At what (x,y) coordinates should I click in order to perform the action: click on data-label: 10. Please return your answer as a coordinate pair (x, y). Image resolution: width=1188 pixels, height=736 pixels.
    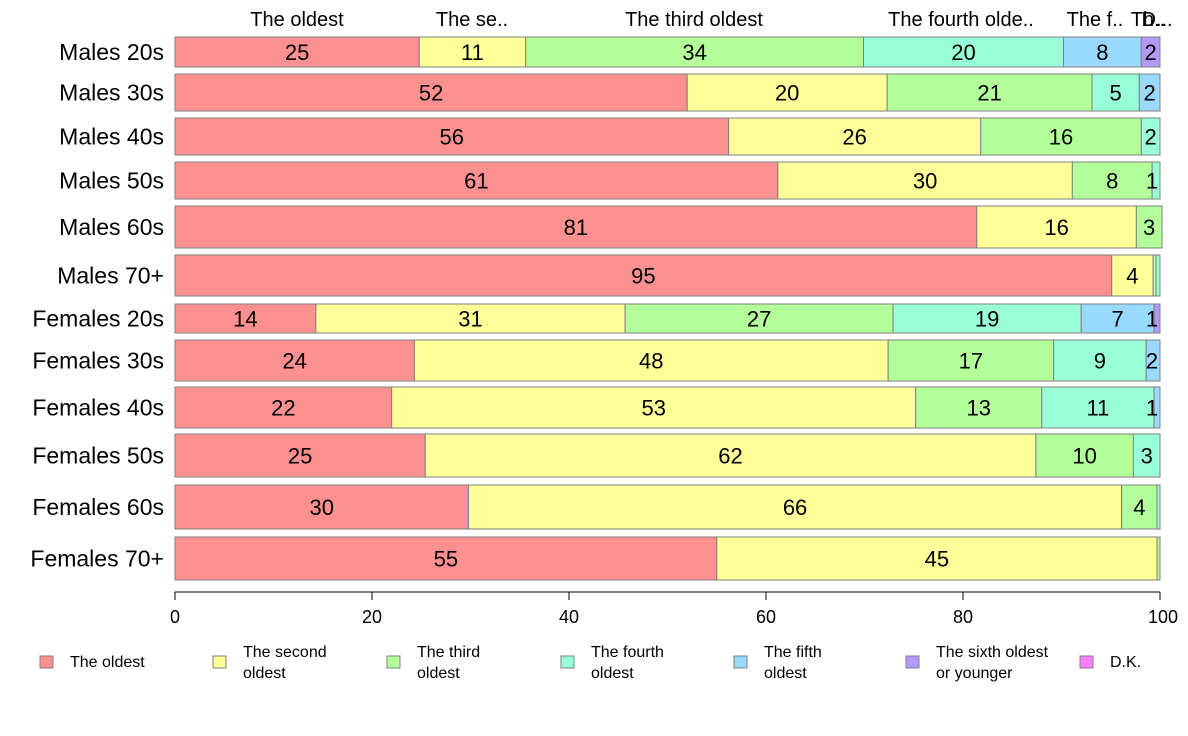
    Looking at the image, I should click on (1084, 456).